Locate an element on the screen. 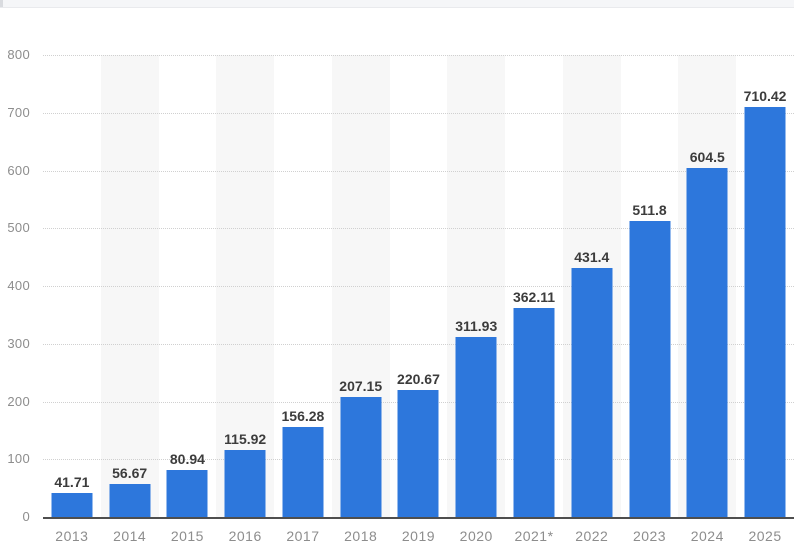  chart-column: 604.5 is located at coordinates (707, 286).